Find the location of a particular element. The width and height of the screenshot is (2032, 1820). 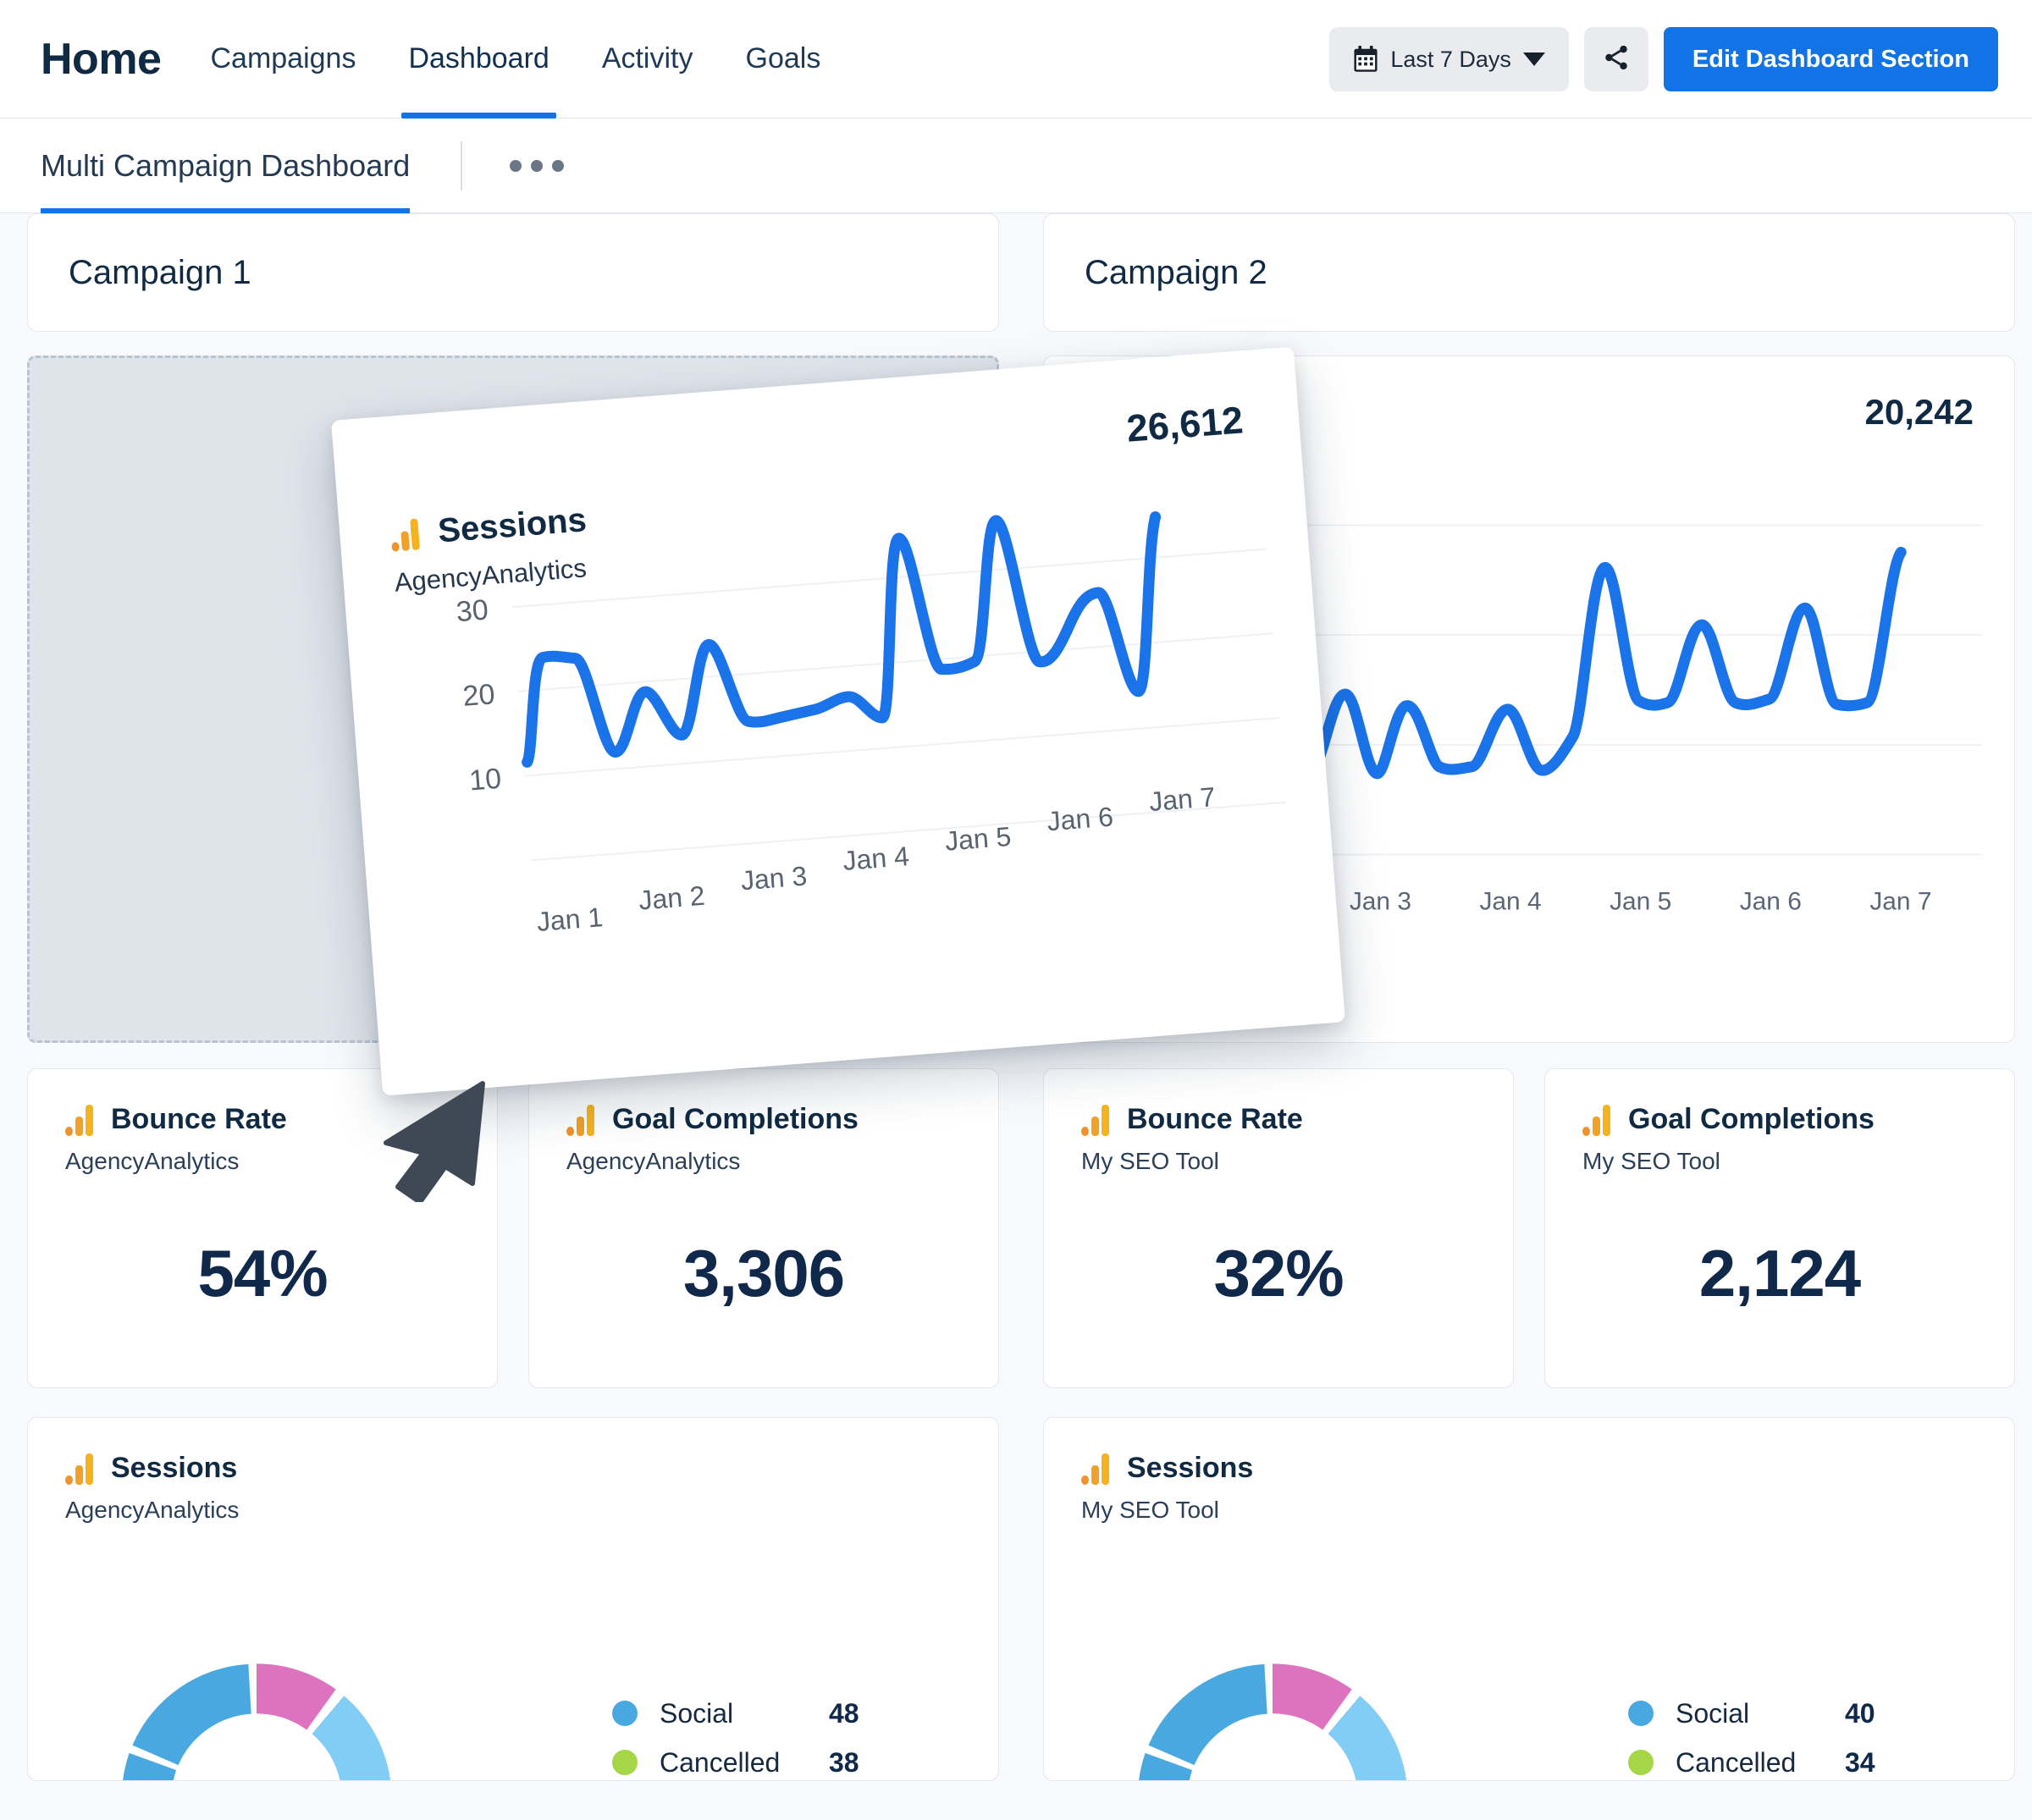

nav-item-activity: Activity is located at coordinates (647, 59).